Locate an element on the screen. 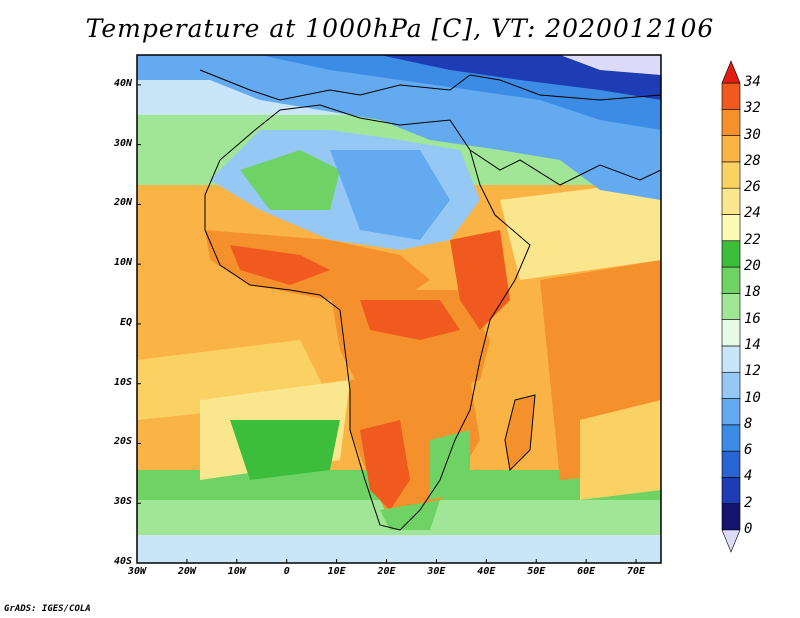 This screenshot has height=618, width=800. y-tick-label: 10N is located at coordinates (122, 263).